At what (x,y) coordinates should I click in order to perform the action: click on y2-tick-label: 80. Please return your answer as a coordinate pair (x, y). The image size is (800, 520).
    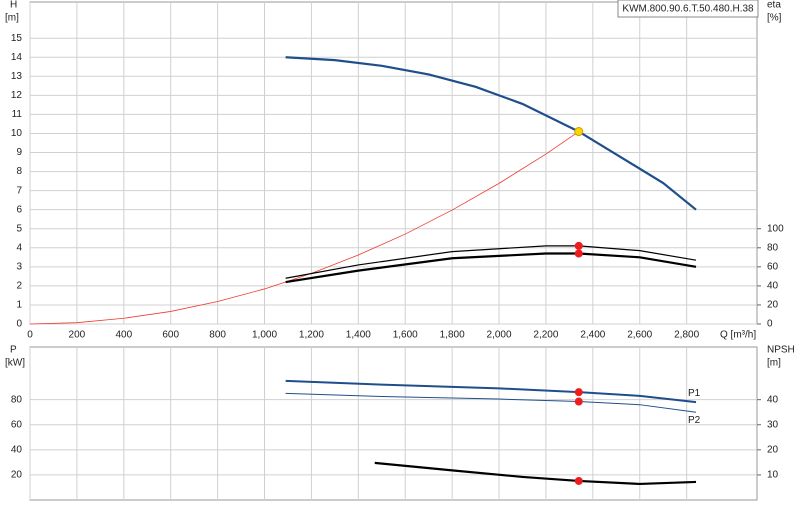
    Looking at the image, I should click on (773, 247).